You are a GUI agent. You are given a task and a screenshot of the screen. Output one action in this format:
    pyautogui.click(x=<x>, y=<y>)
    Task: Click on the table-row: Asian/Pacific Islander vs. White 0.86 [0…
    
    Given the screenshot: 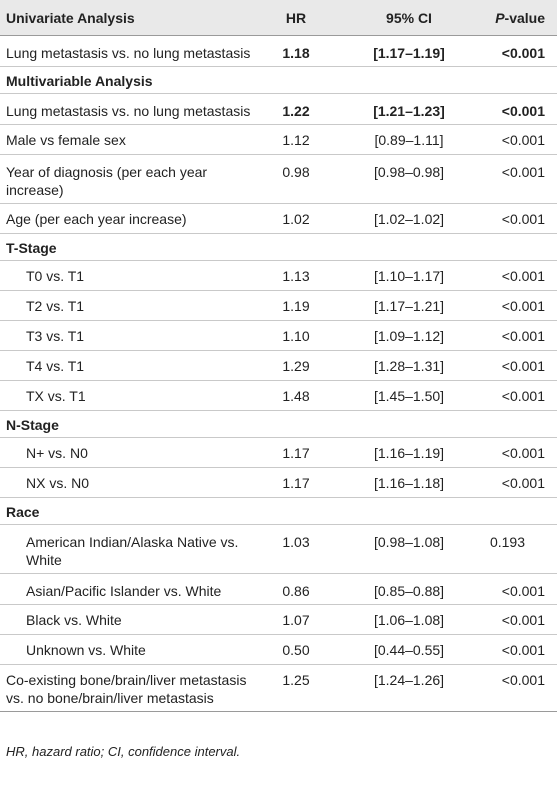 What is the action you would take?
    pyautogui.click(x=278, y=589)
    